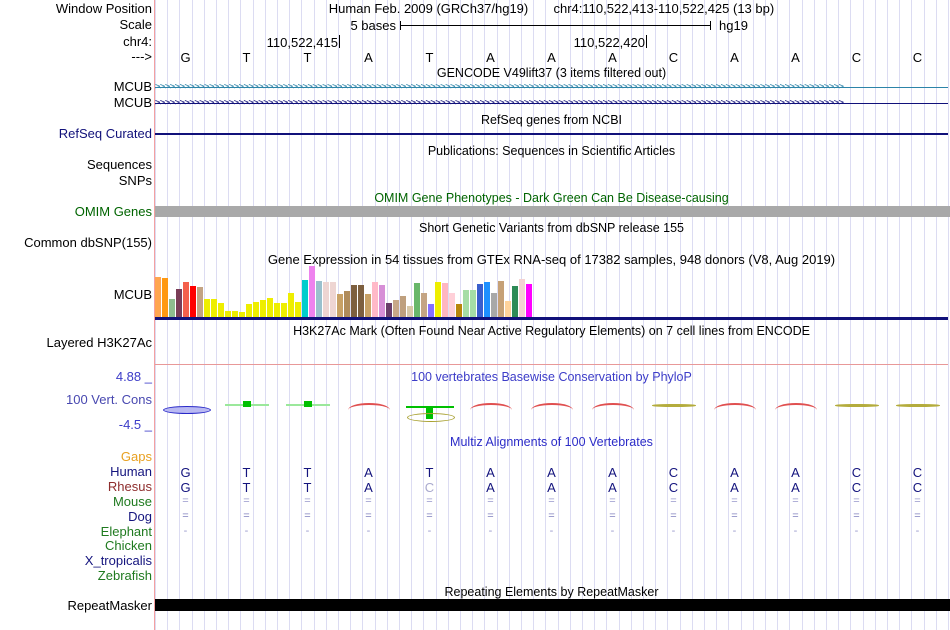  I want to click on omim-gene-bar, so click(552, 211).